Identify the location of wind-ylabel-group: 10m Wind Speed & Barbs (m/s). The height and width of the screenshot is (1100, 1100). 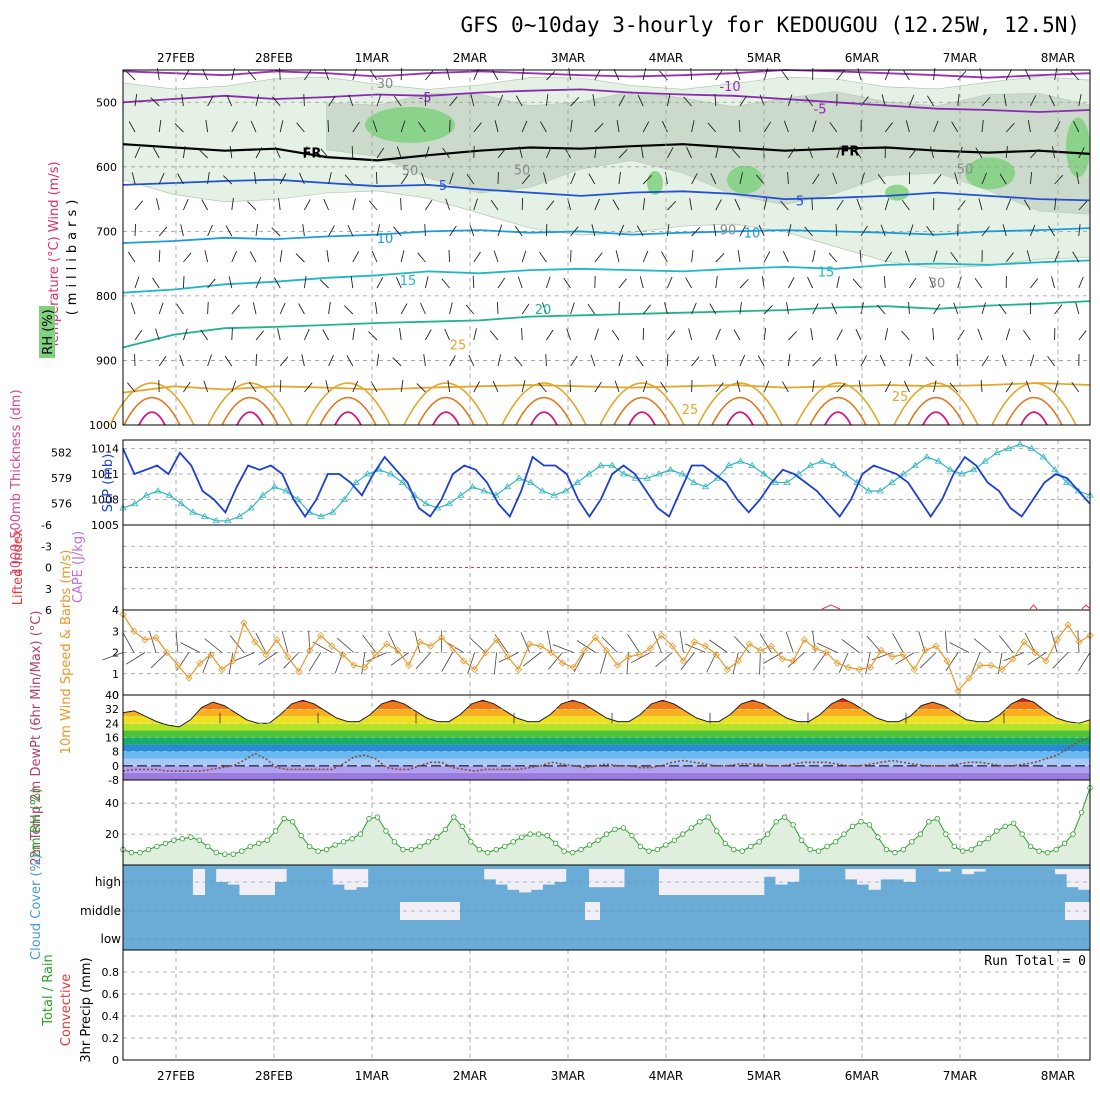
(66, 652).